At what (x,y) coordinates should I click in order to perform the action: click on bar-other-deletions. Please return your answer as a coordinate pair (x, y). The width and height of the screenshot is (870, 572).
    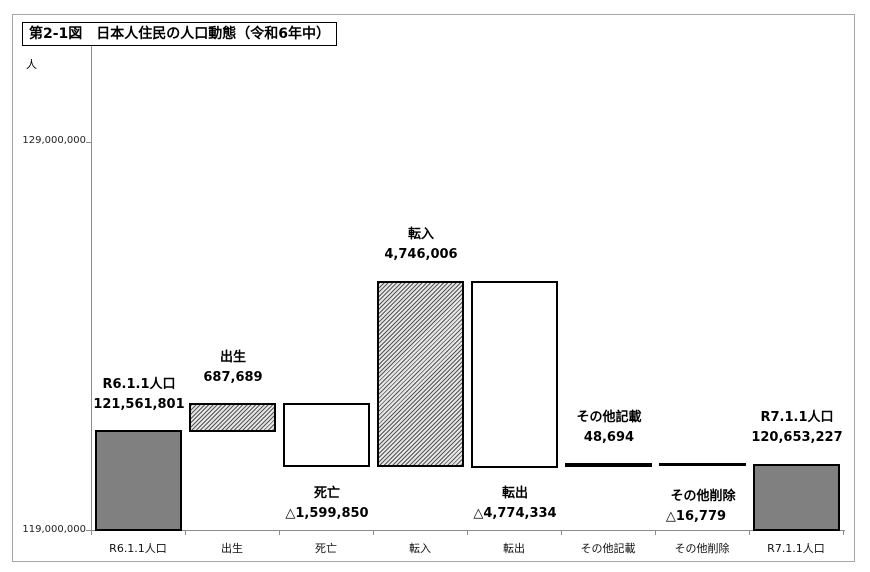
    Looking at the image, I should click on (702, 464).